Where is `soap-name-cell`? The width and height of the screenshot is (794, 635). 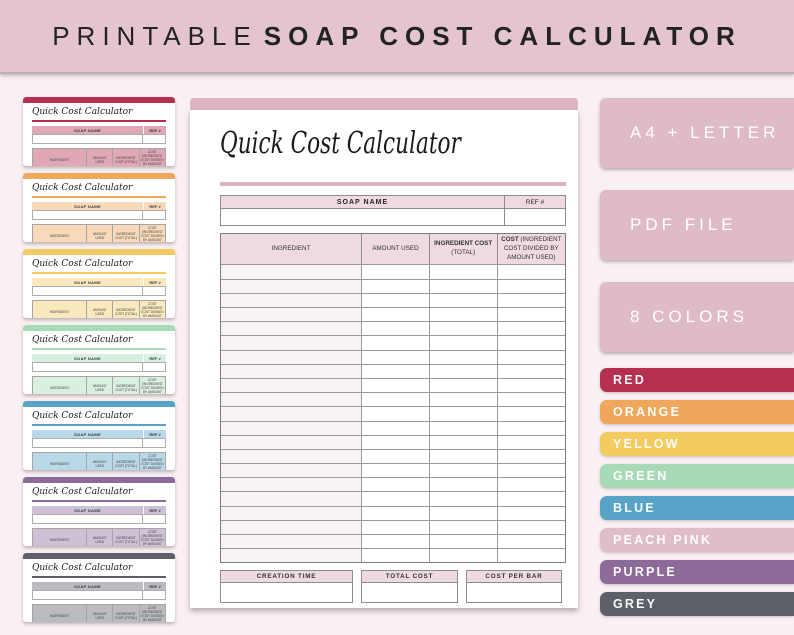 soap-name-cell is located at coordinates (363, 217).